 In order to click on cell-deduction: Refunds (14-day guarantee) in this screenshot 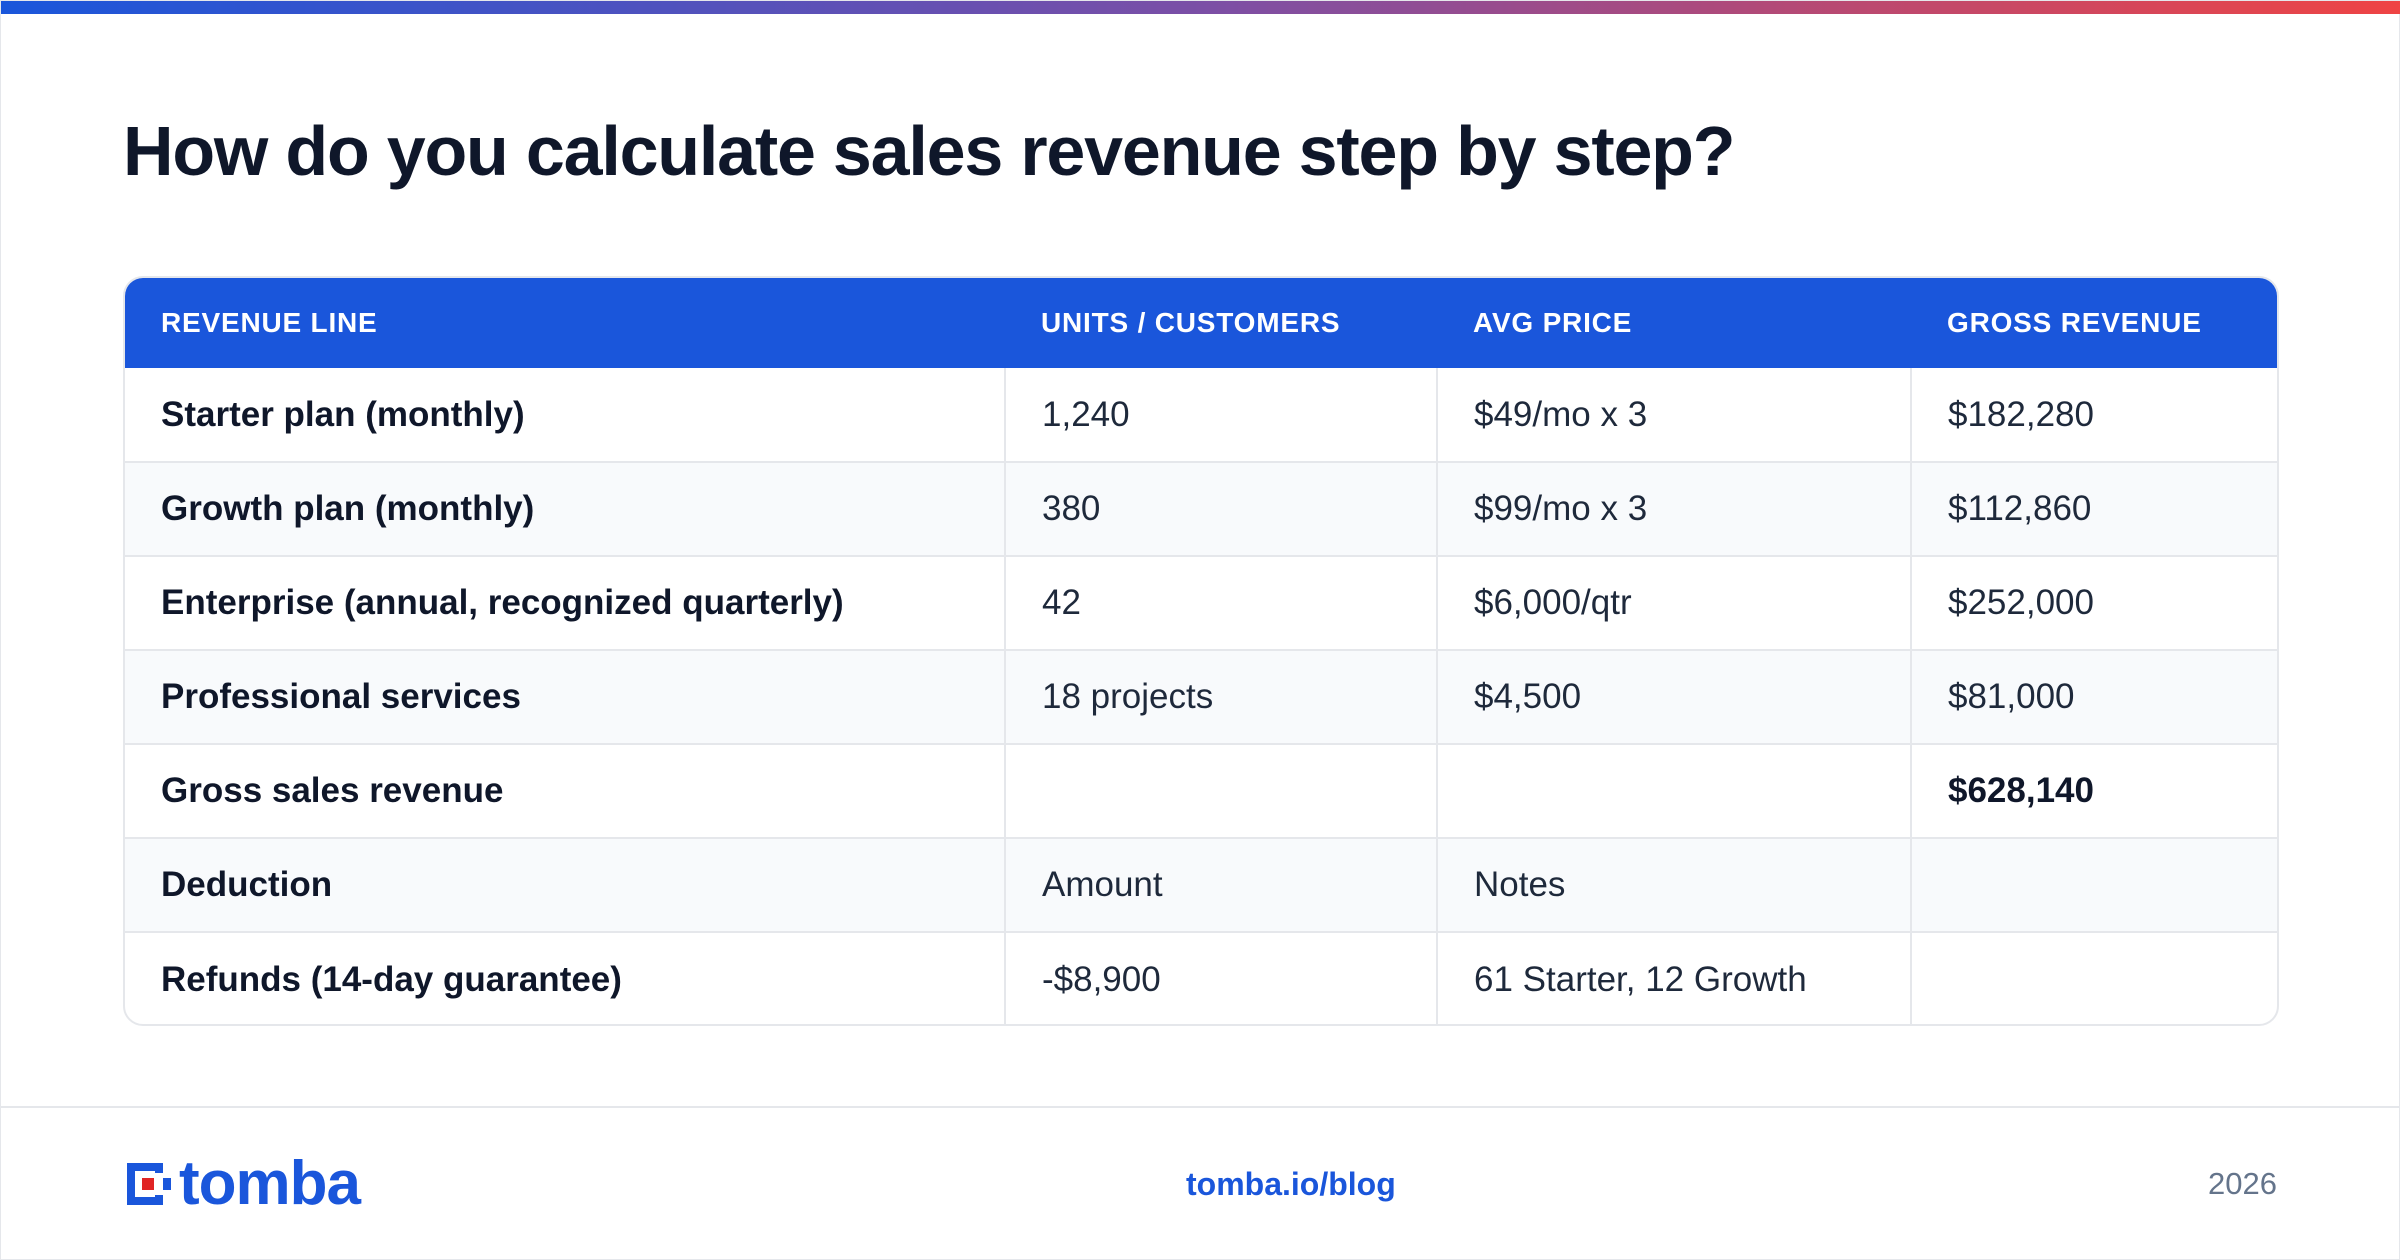, I will do `click(391, 979)`.